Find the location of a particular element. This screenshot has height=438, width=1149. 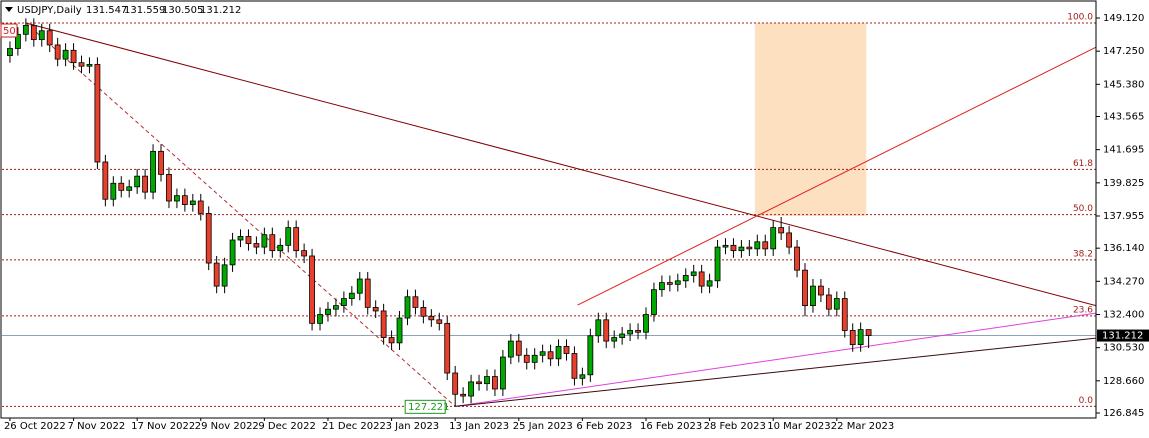

price-box-label: 131.212 is located at coordinates (1122, 336).